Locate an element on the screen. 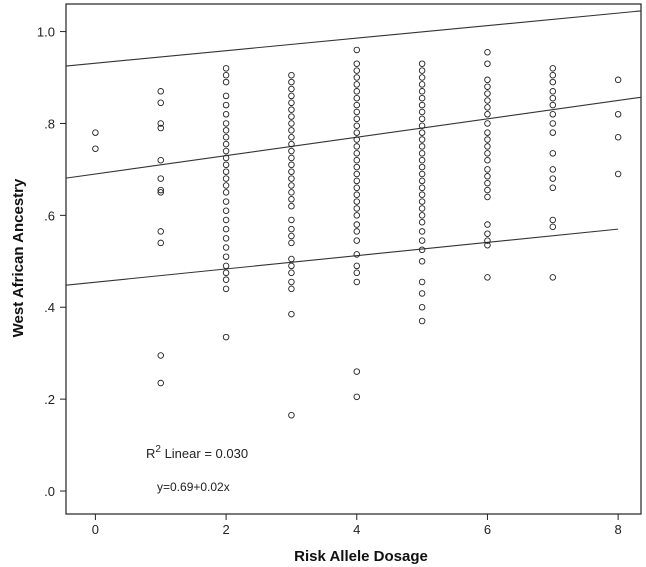 Image resolution: width=646 pixels, height=567 pixels. equation-annotation: y=0.69+0.02x is located at coordinates (193, 487).